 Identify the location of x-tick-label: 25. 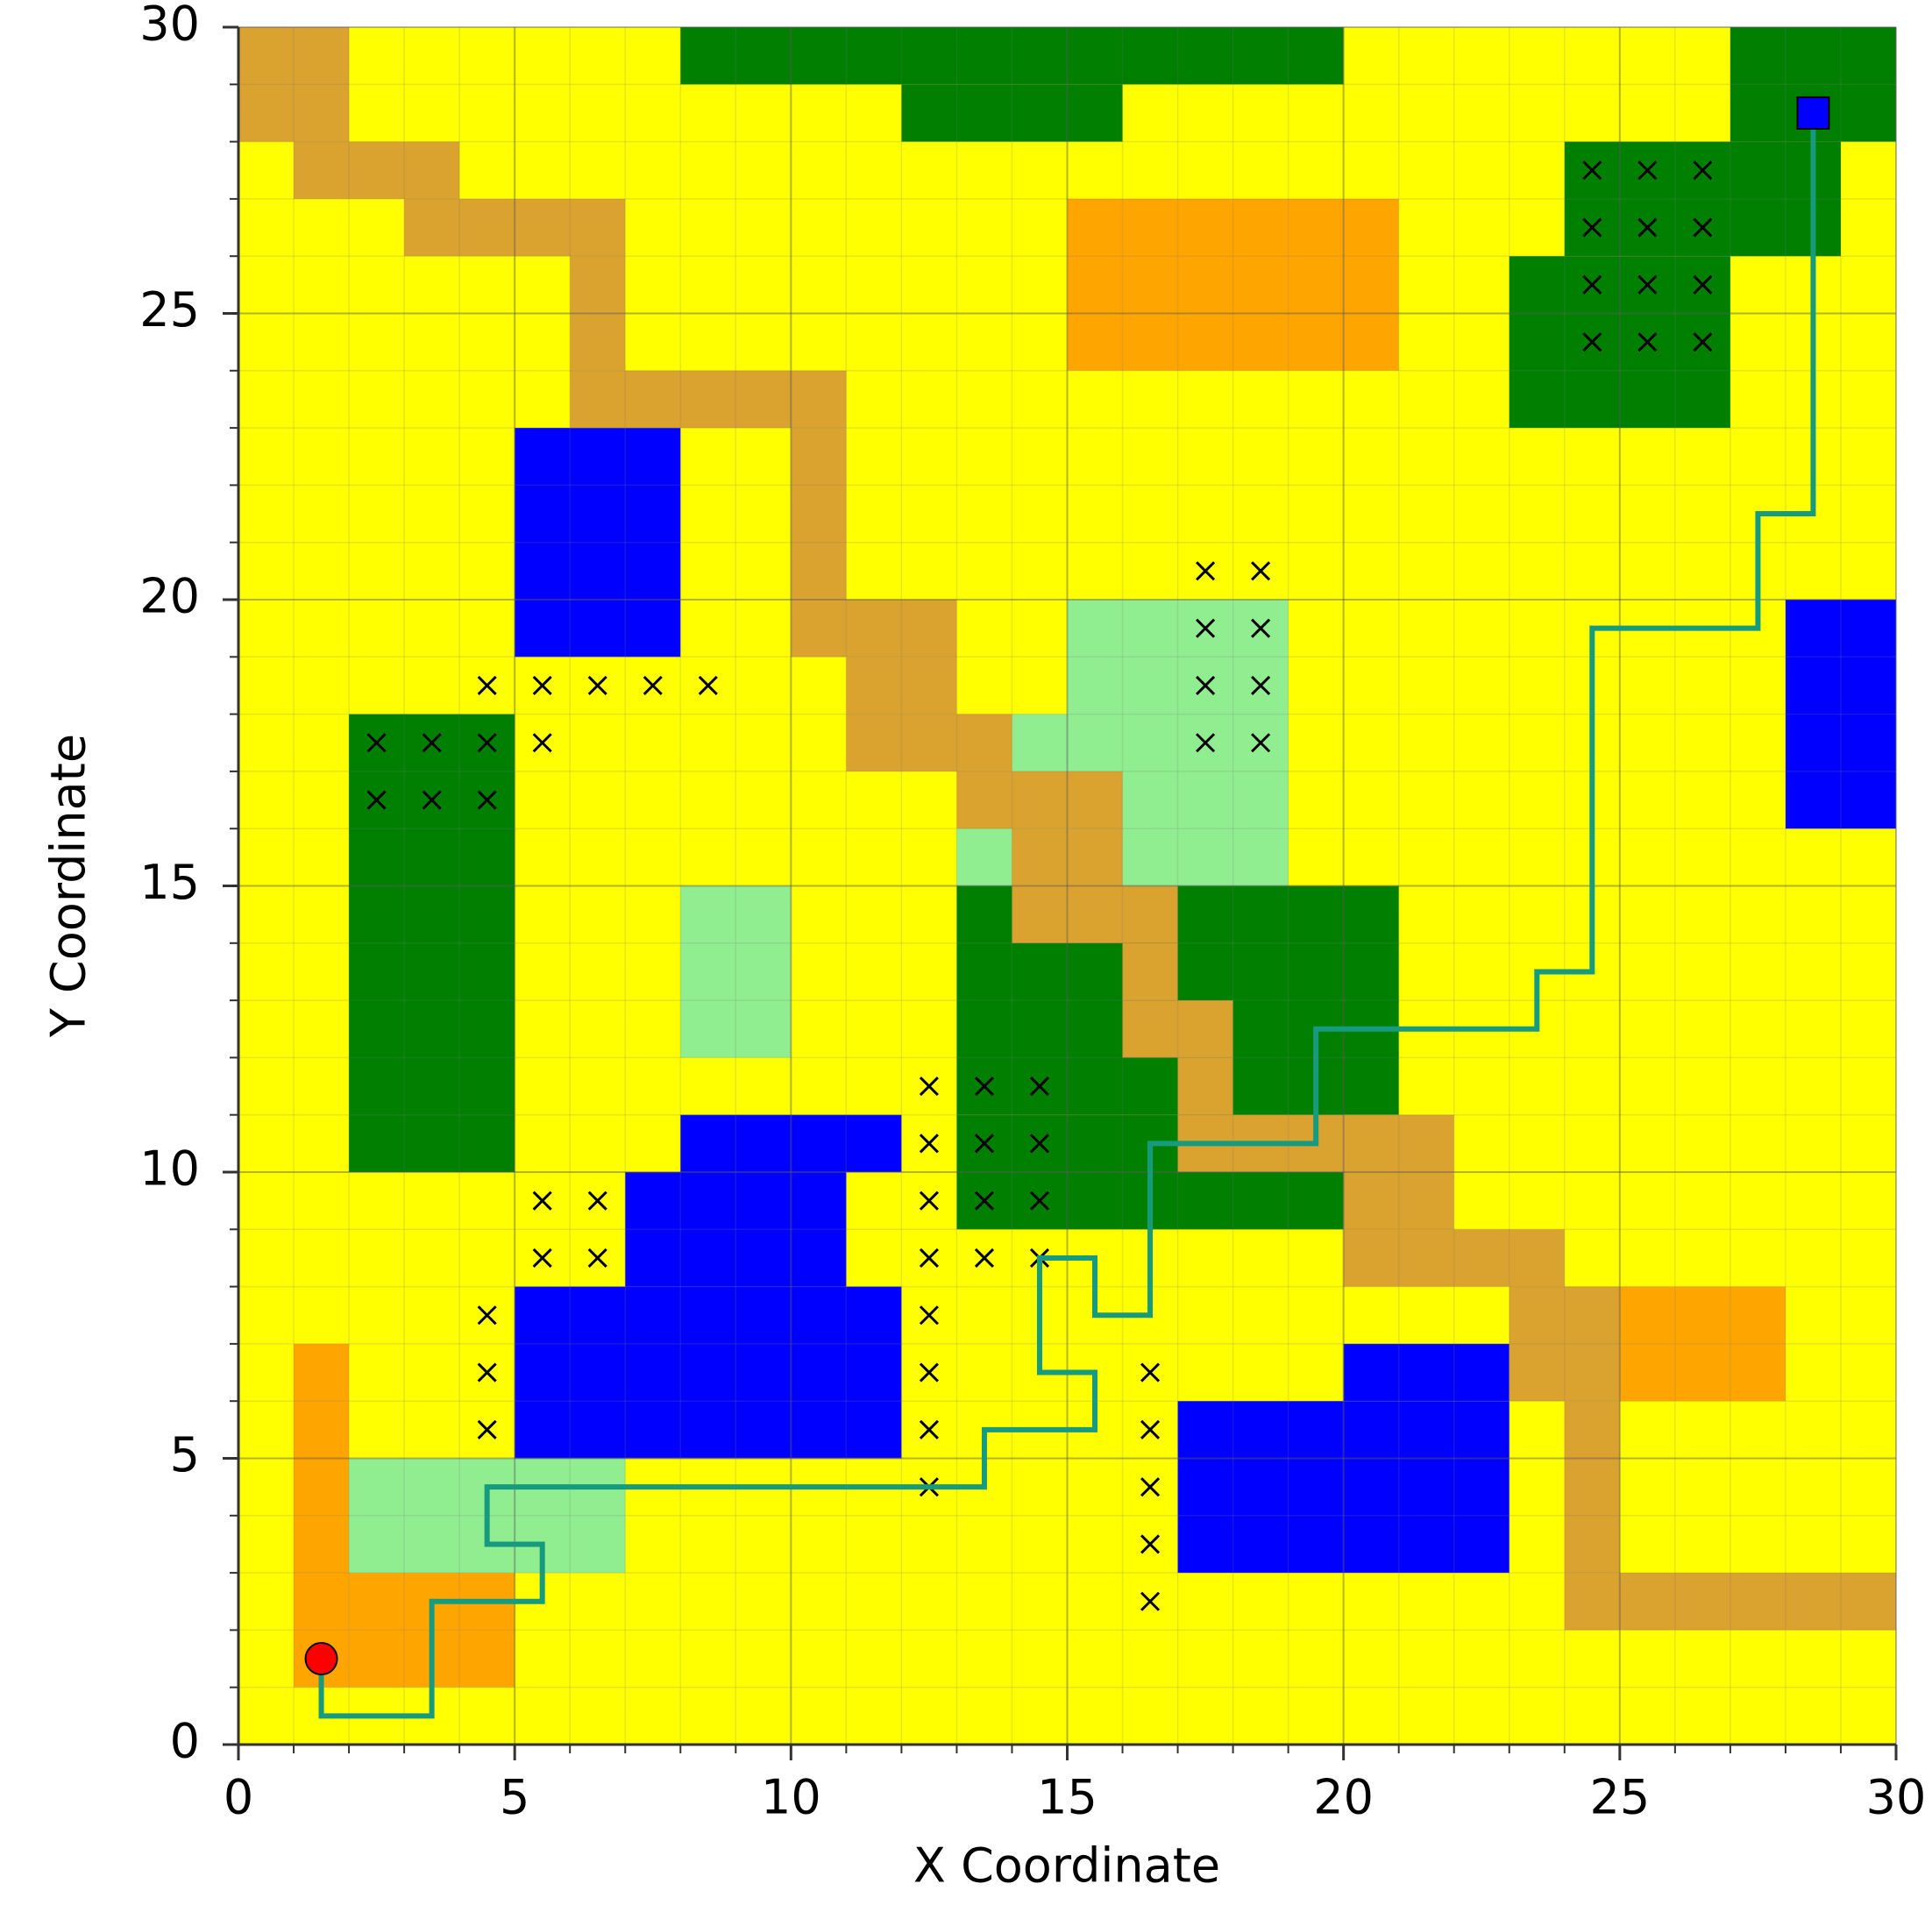
(1619, 1797).